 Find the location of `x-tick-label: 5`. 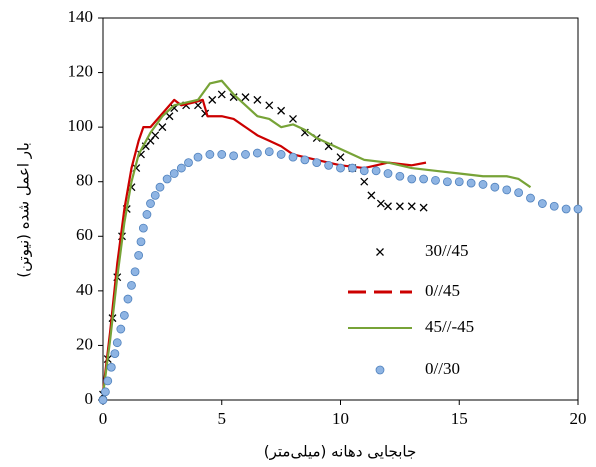

x-tick-label: 5 is located at coordinates (222, 418).